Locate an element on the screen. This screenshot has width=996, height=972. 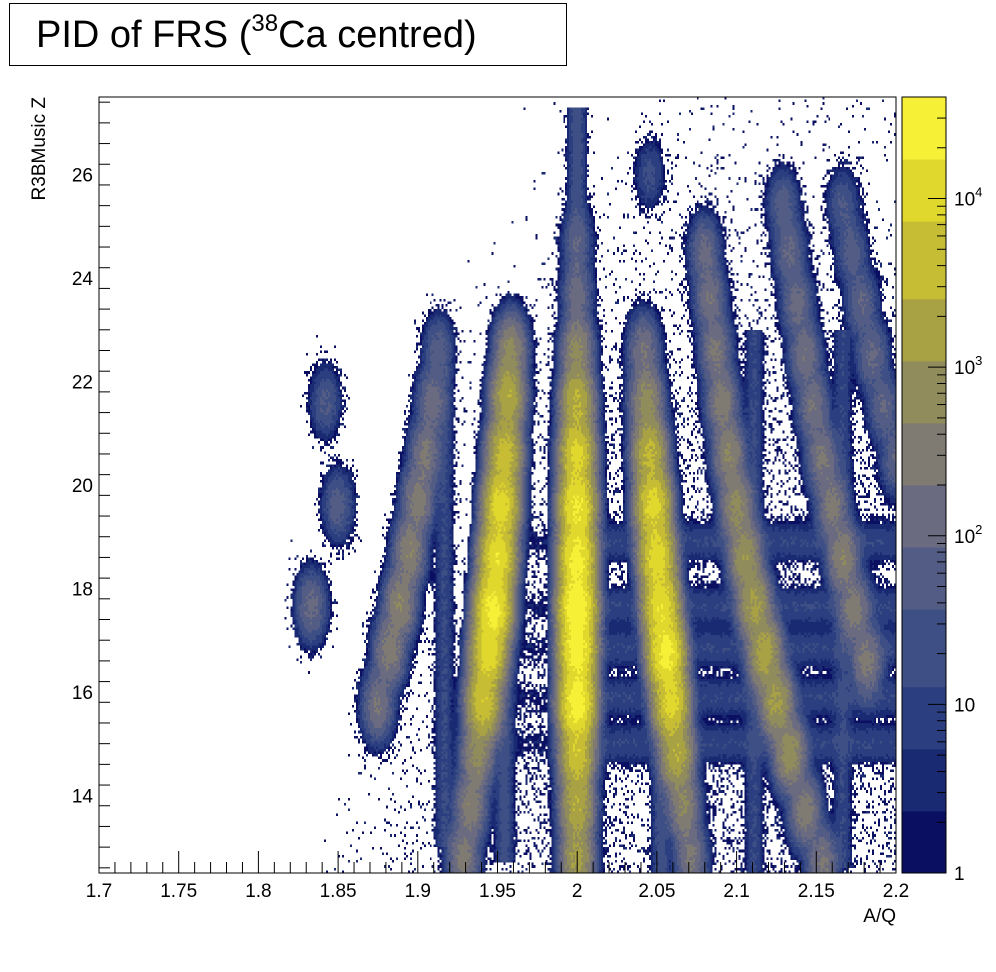
y-tick-label: 22 is located at coordinates (82, 383).